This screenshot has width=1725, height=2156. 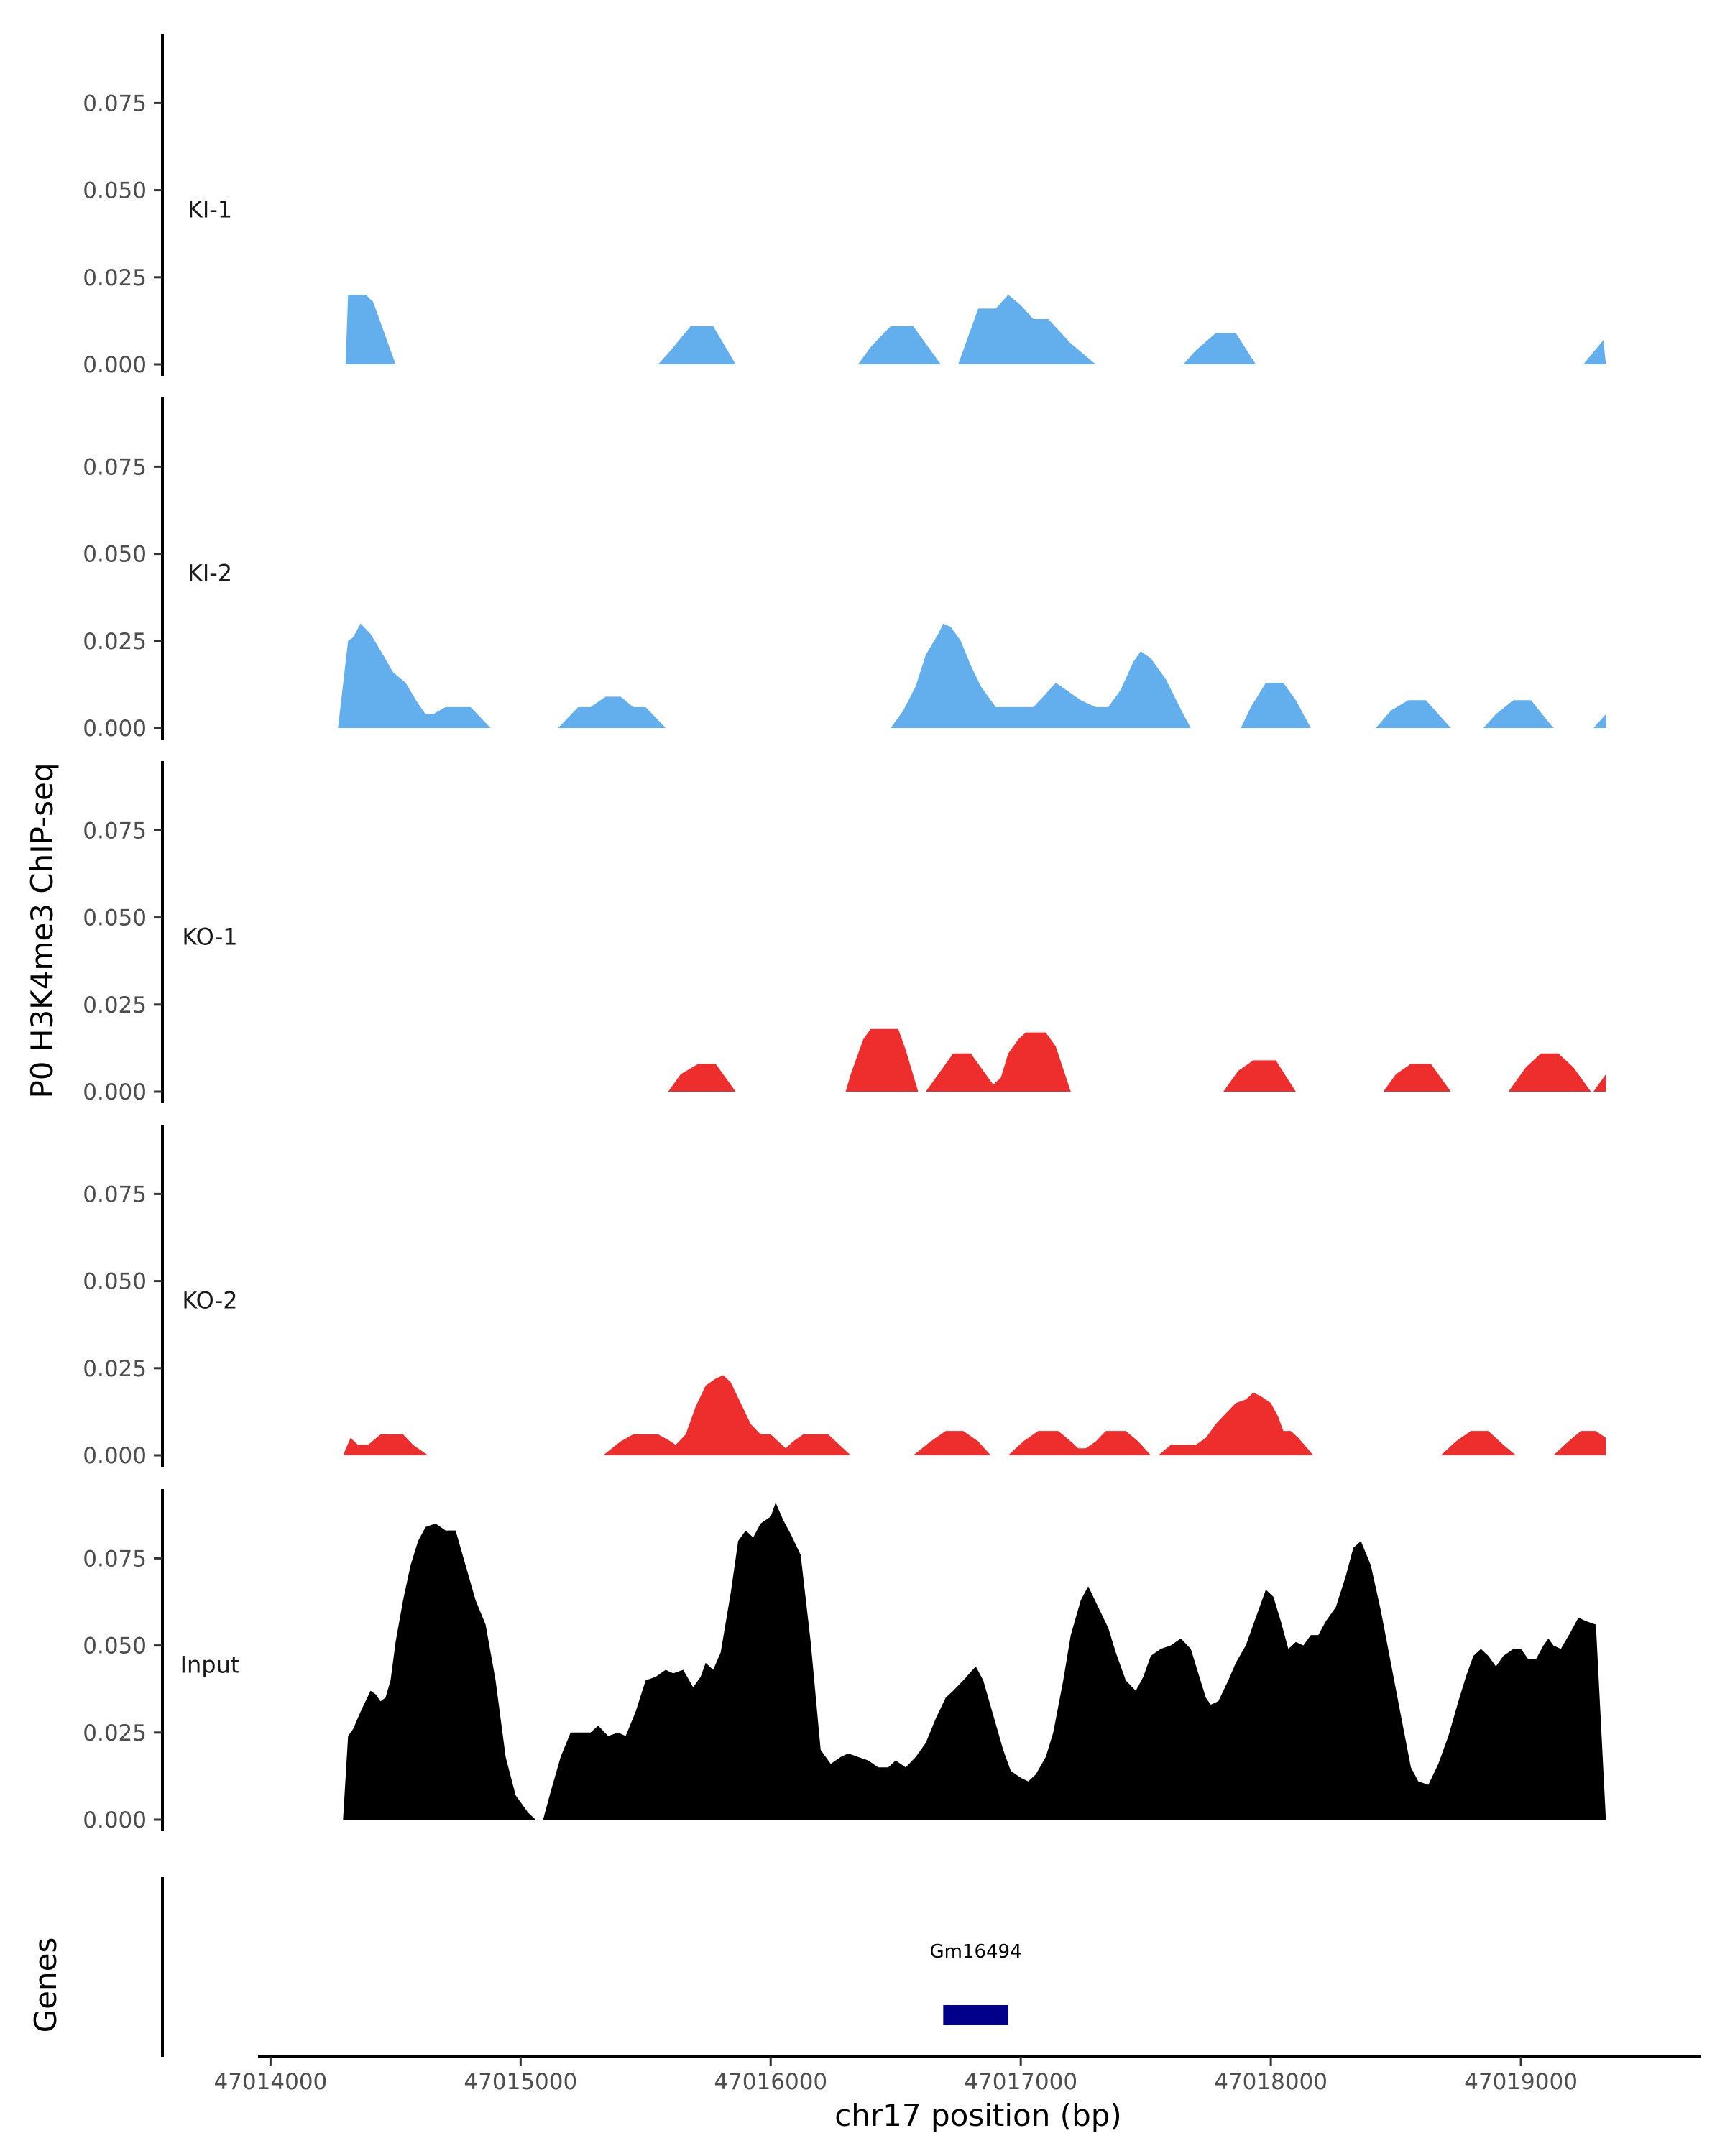 What do you see at coordinates (209, 937) in the screenshot?
I see `track-label: KO-1` at bounding box center [209, 937].